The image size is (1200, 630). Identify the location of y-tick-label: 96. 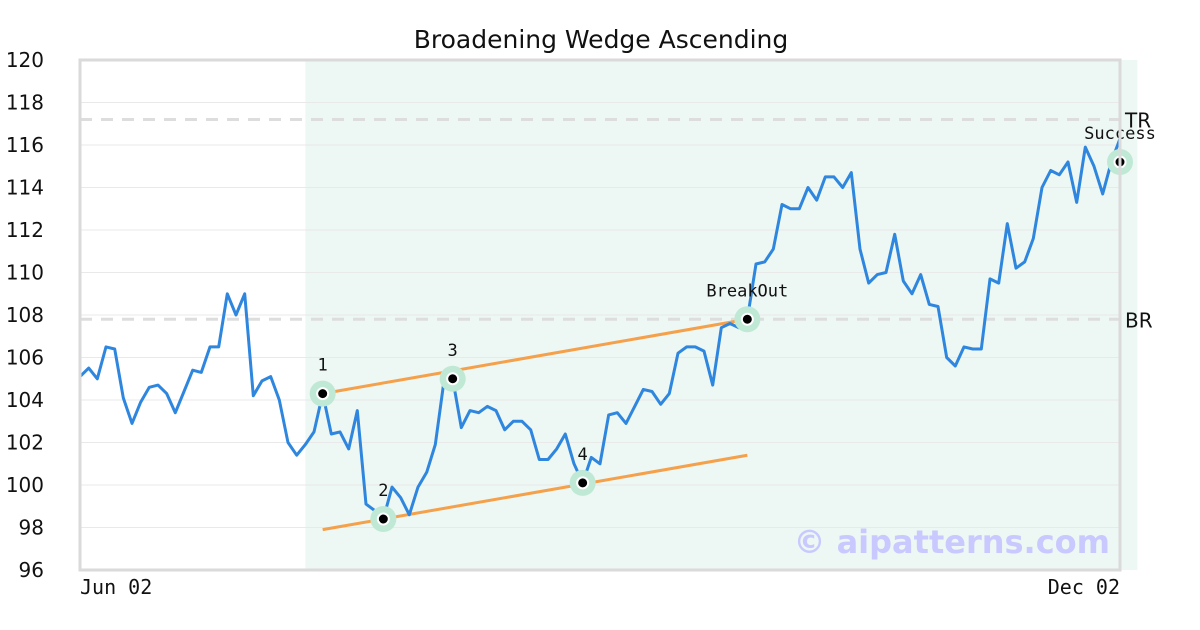
(31, 570).